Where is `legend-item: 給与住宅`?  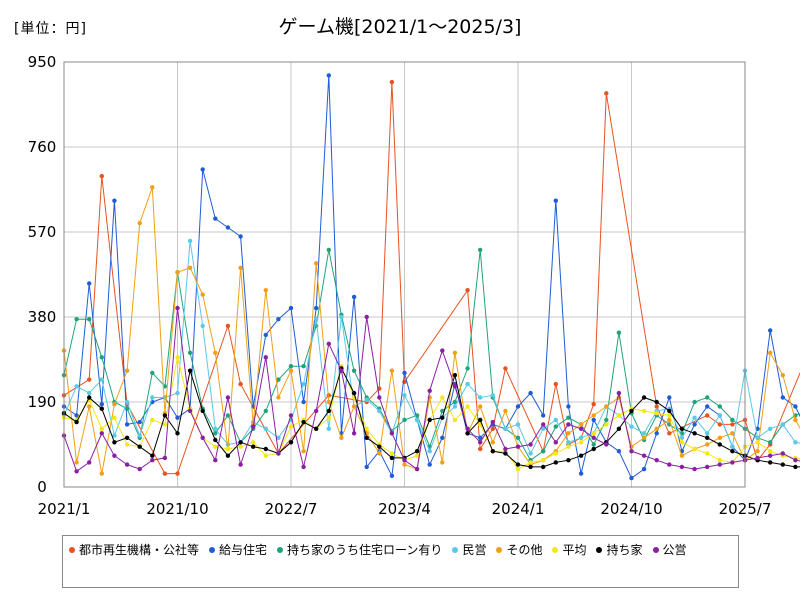
legend-item: 給与住宅 is located at coordinates (238, 549).